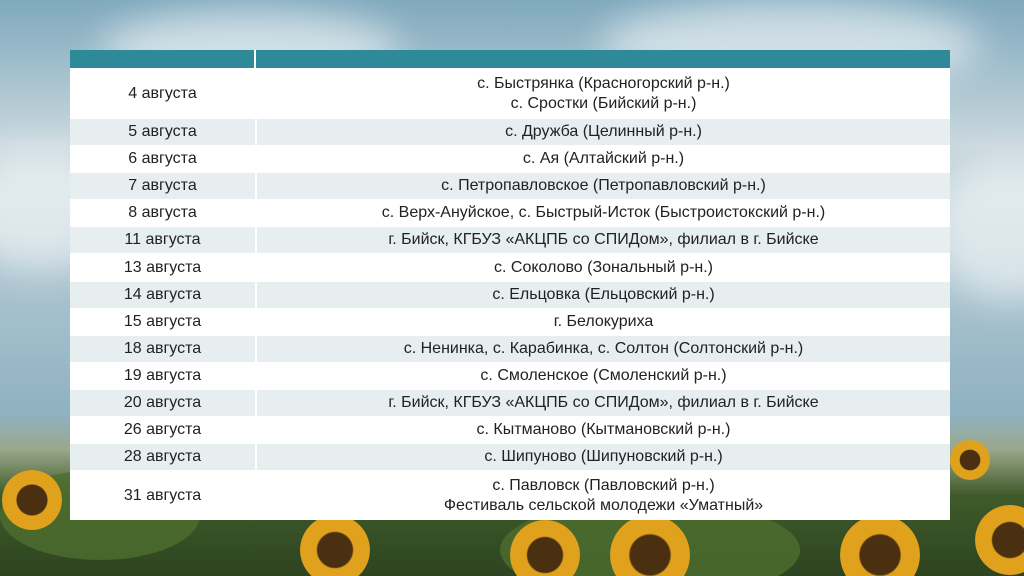  I want to click on place-line: с. Дружба (Целинный р-н.), so click(603, 132).